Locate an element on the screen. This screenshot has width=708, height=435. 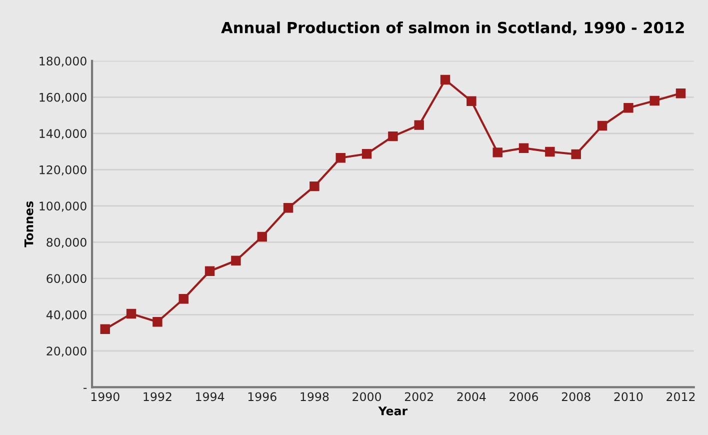
x-tick-label: 2012 is located at coordinates (680, 397).